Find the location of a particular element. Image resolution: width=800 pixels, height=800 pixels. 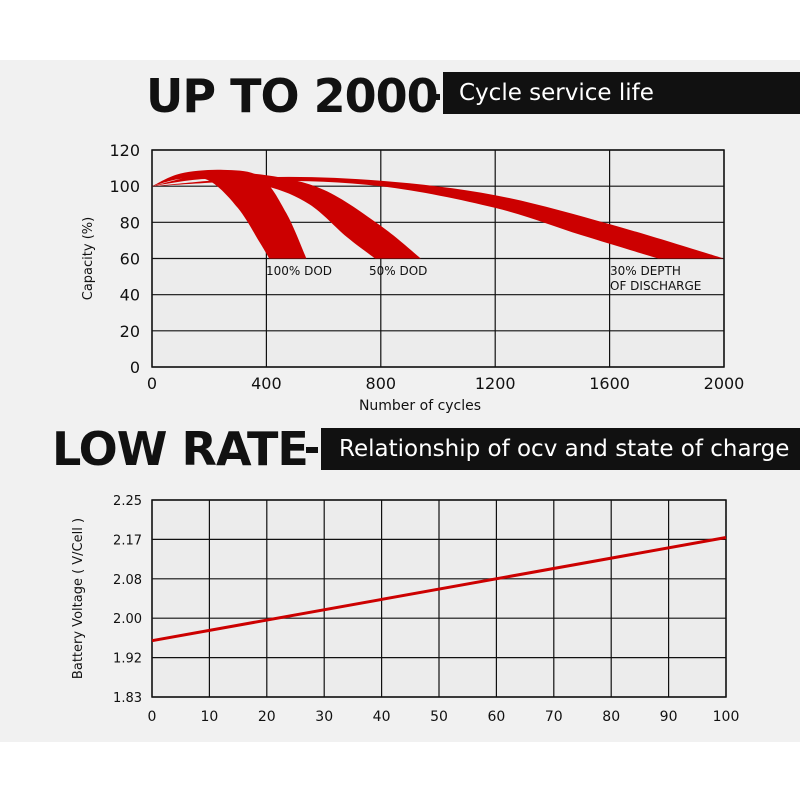

y-tick-label: 0 is located at coordinates (135, 367).